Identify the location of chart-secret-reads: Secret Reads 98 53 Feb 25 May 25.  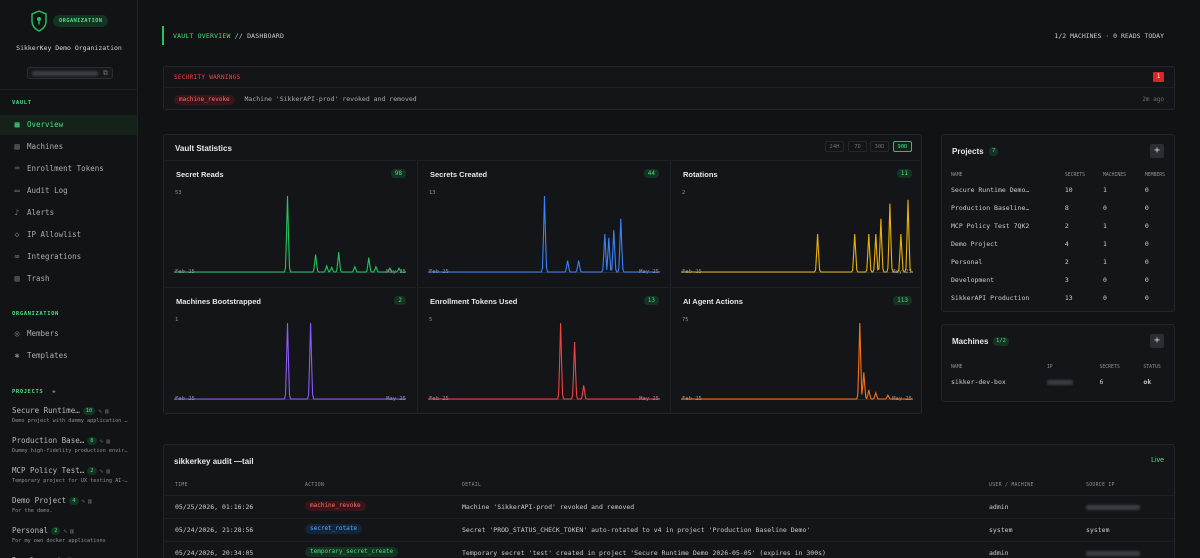
(290, 223).